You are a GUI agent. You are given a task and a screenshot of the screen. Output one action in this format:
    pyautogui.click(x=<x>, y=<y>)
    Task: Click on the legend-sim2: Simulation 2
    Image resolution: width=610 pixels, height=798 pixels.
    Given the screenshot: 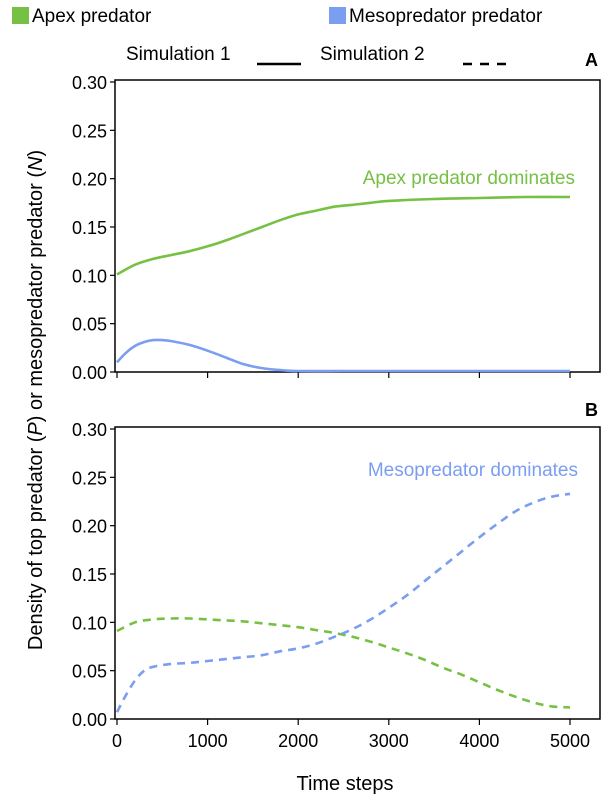 What is the action you would take?
    pyautogui.click(x=372, y=55)
    